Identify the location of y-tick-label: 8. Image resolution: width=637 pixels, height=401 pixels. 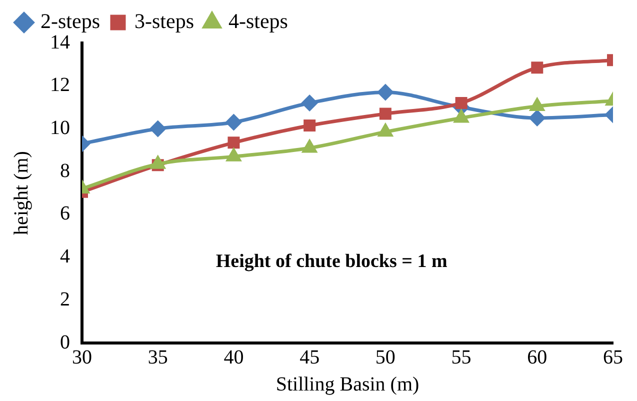
(65, 171).